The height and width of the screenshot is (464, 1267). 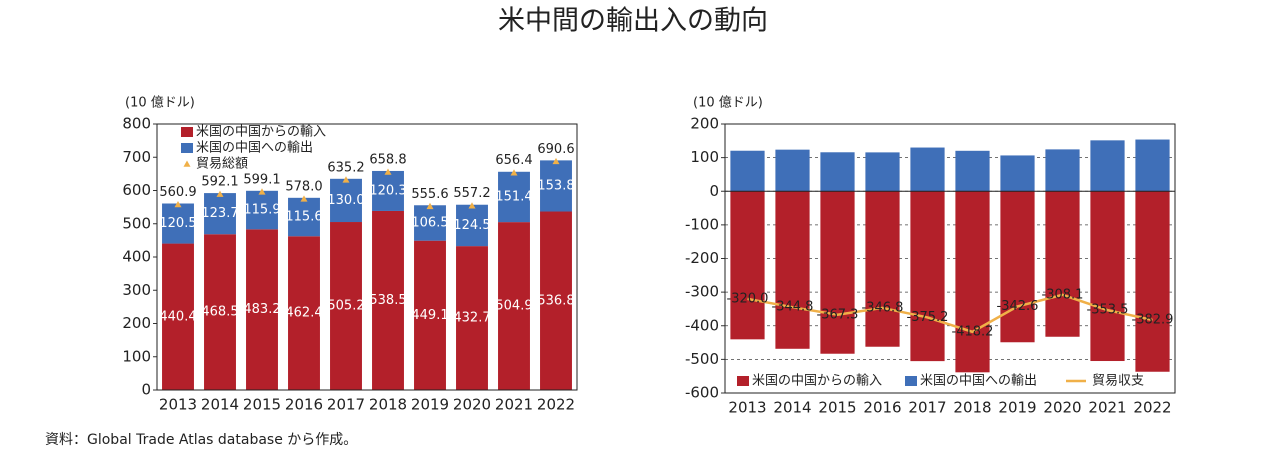 I want to click on y-tick-label: -300, so click(x=702, y=292).